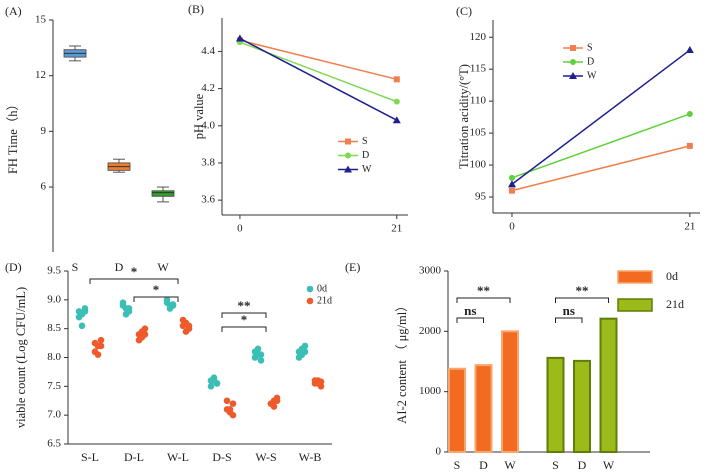  I want to click on y-axis-label: Titration acidity/(°T), so click(464, 116).